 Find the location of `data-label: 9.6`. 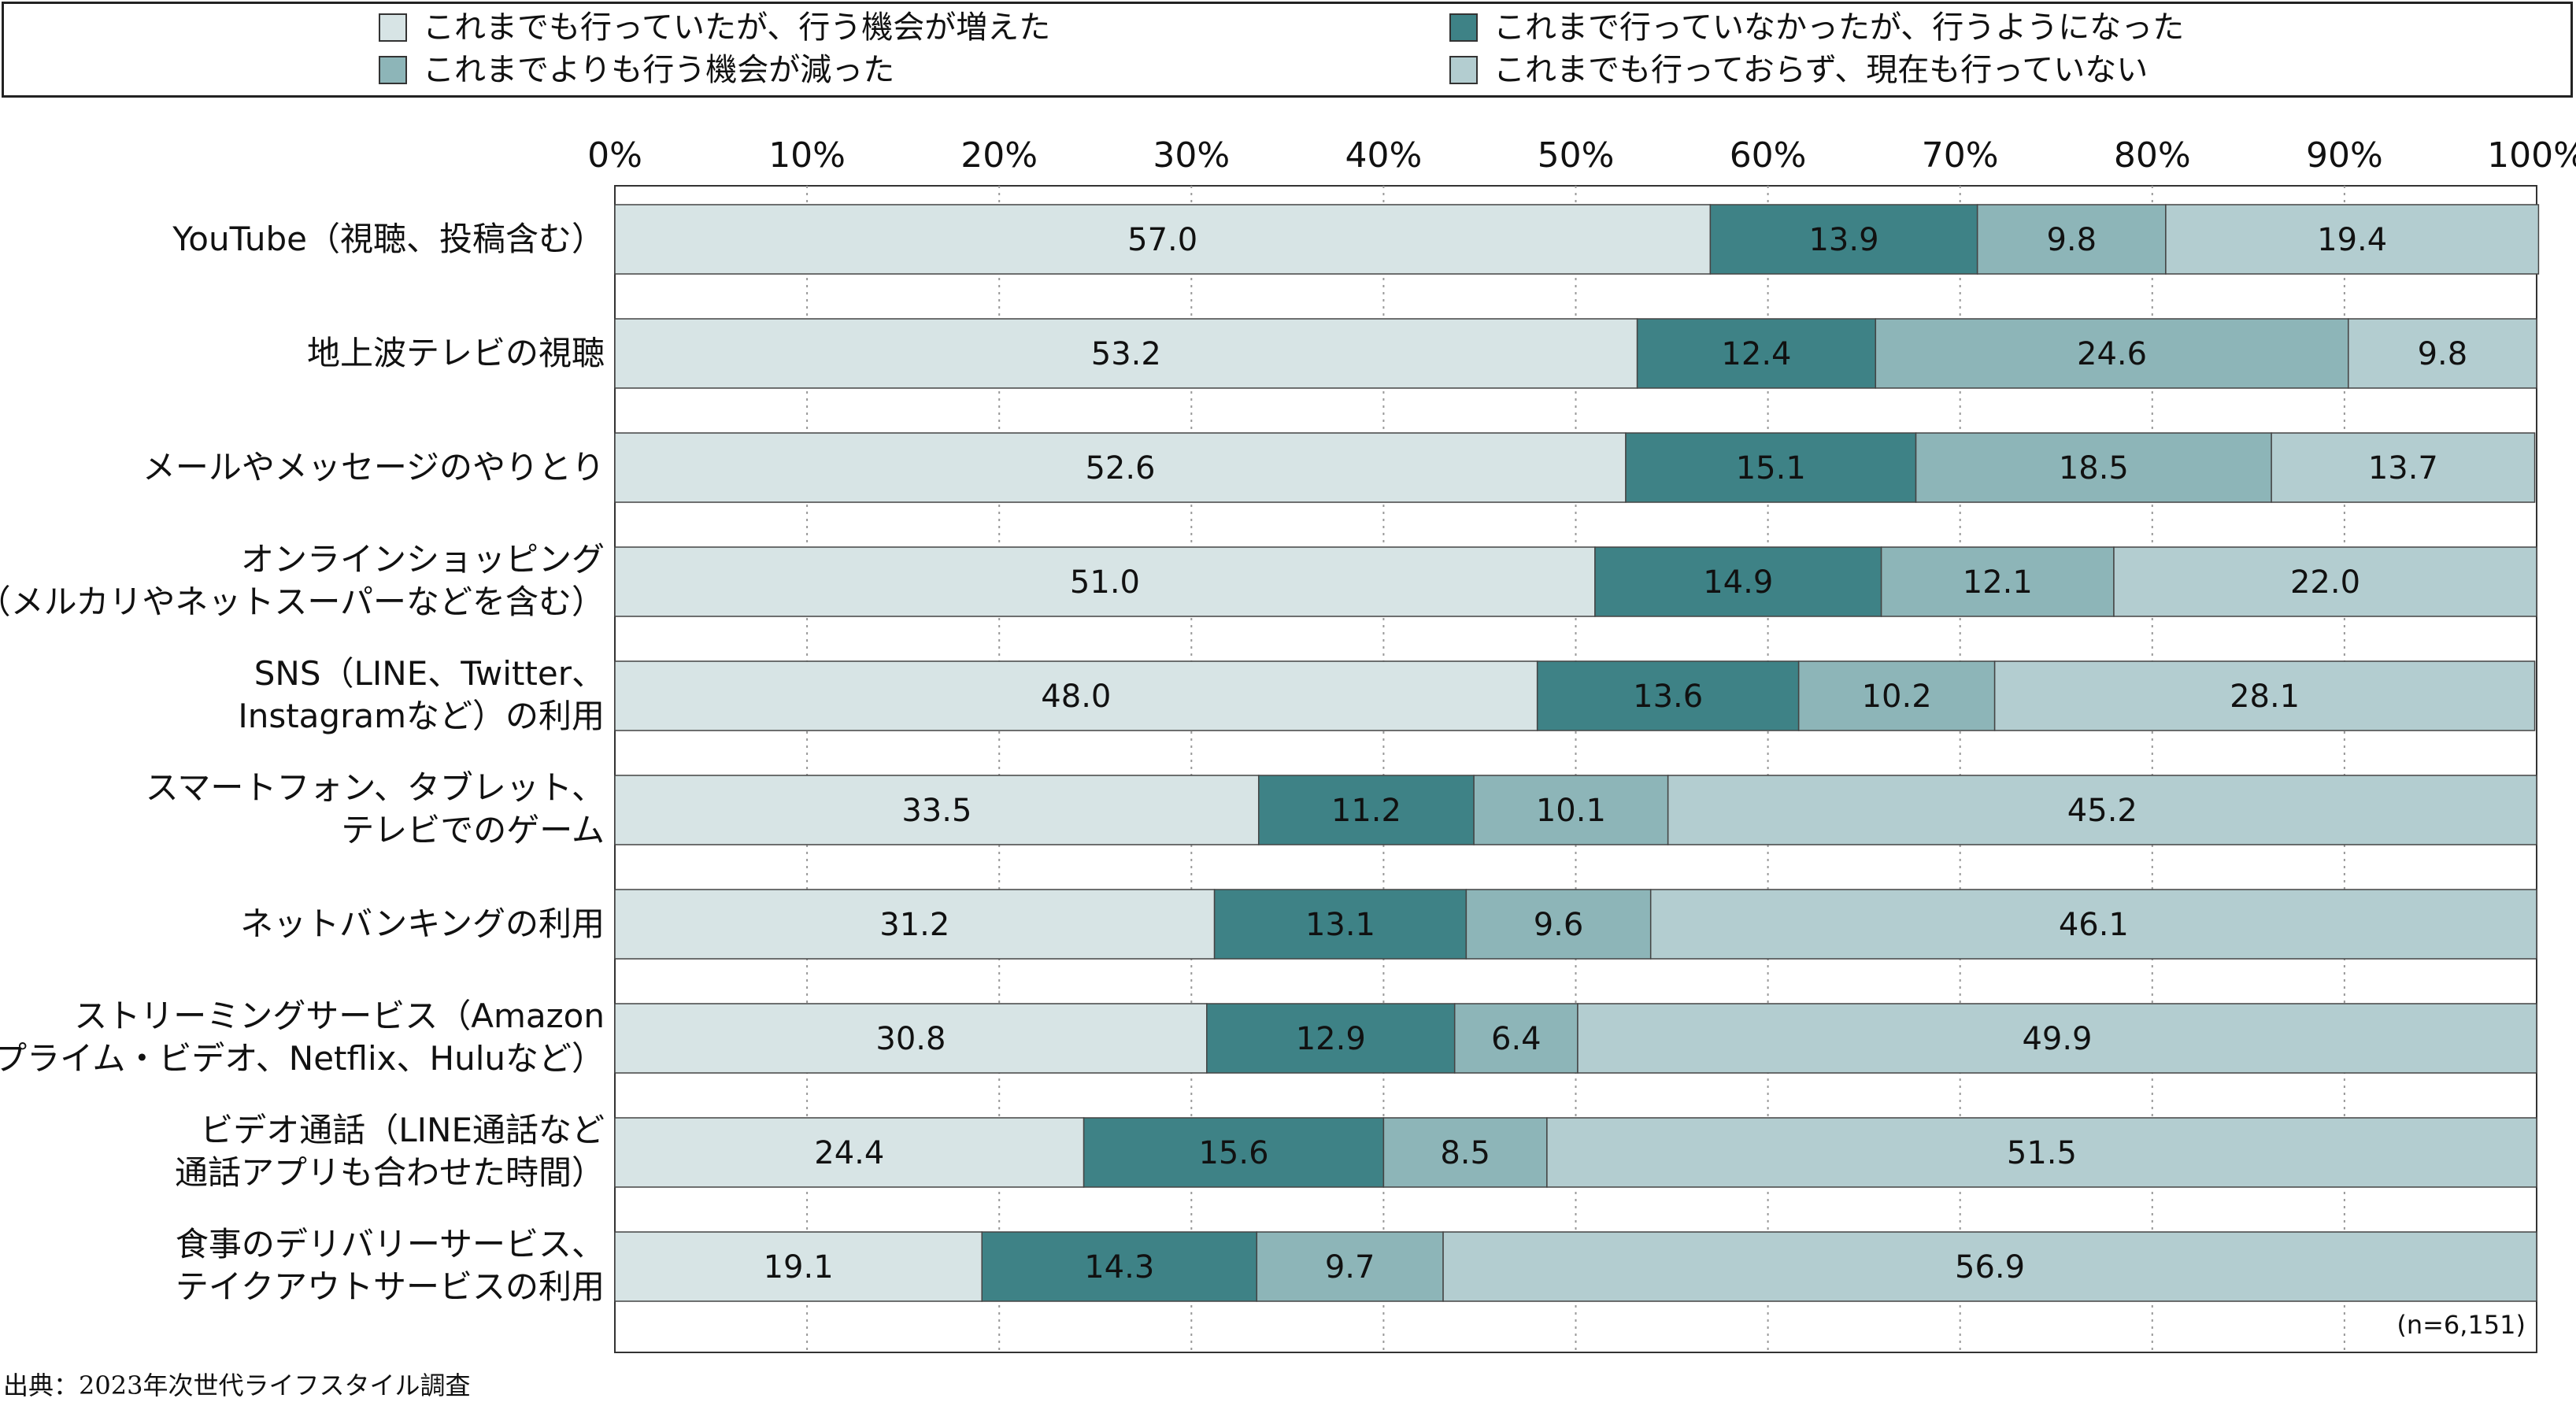

data-label: 9.6 is located at coordinates (1559, 925).